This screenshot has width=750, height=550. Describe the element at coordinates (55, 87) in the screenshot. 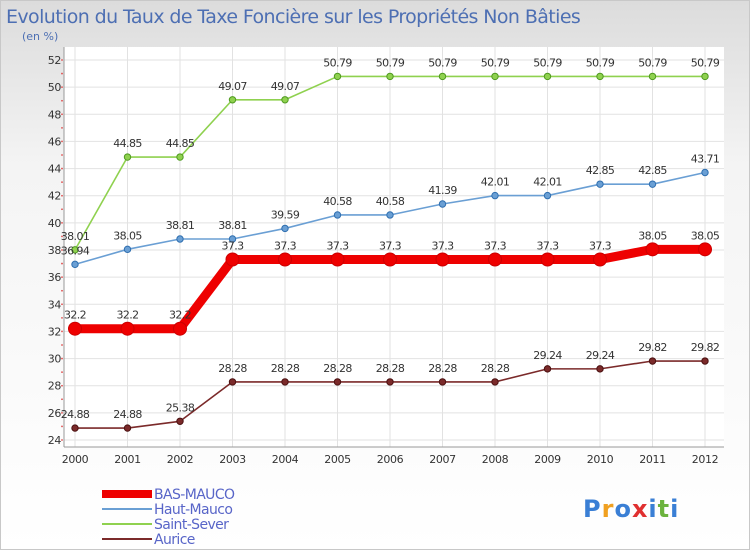

I see `y-tick-label: 50` at that location.